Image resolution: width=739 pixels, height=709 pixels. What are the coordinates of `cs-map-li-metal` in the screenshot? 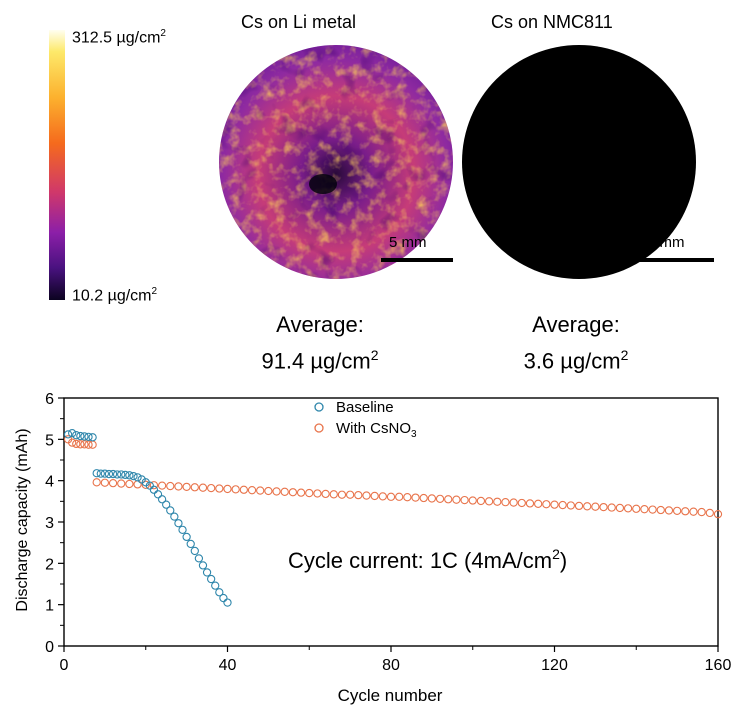 It's located at (336, 162).